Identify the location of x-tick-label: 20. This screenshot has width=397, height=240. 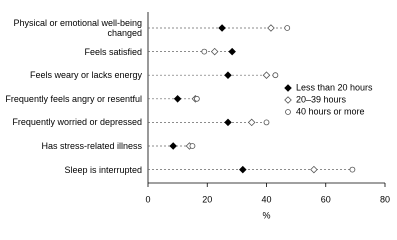
(207, 199).